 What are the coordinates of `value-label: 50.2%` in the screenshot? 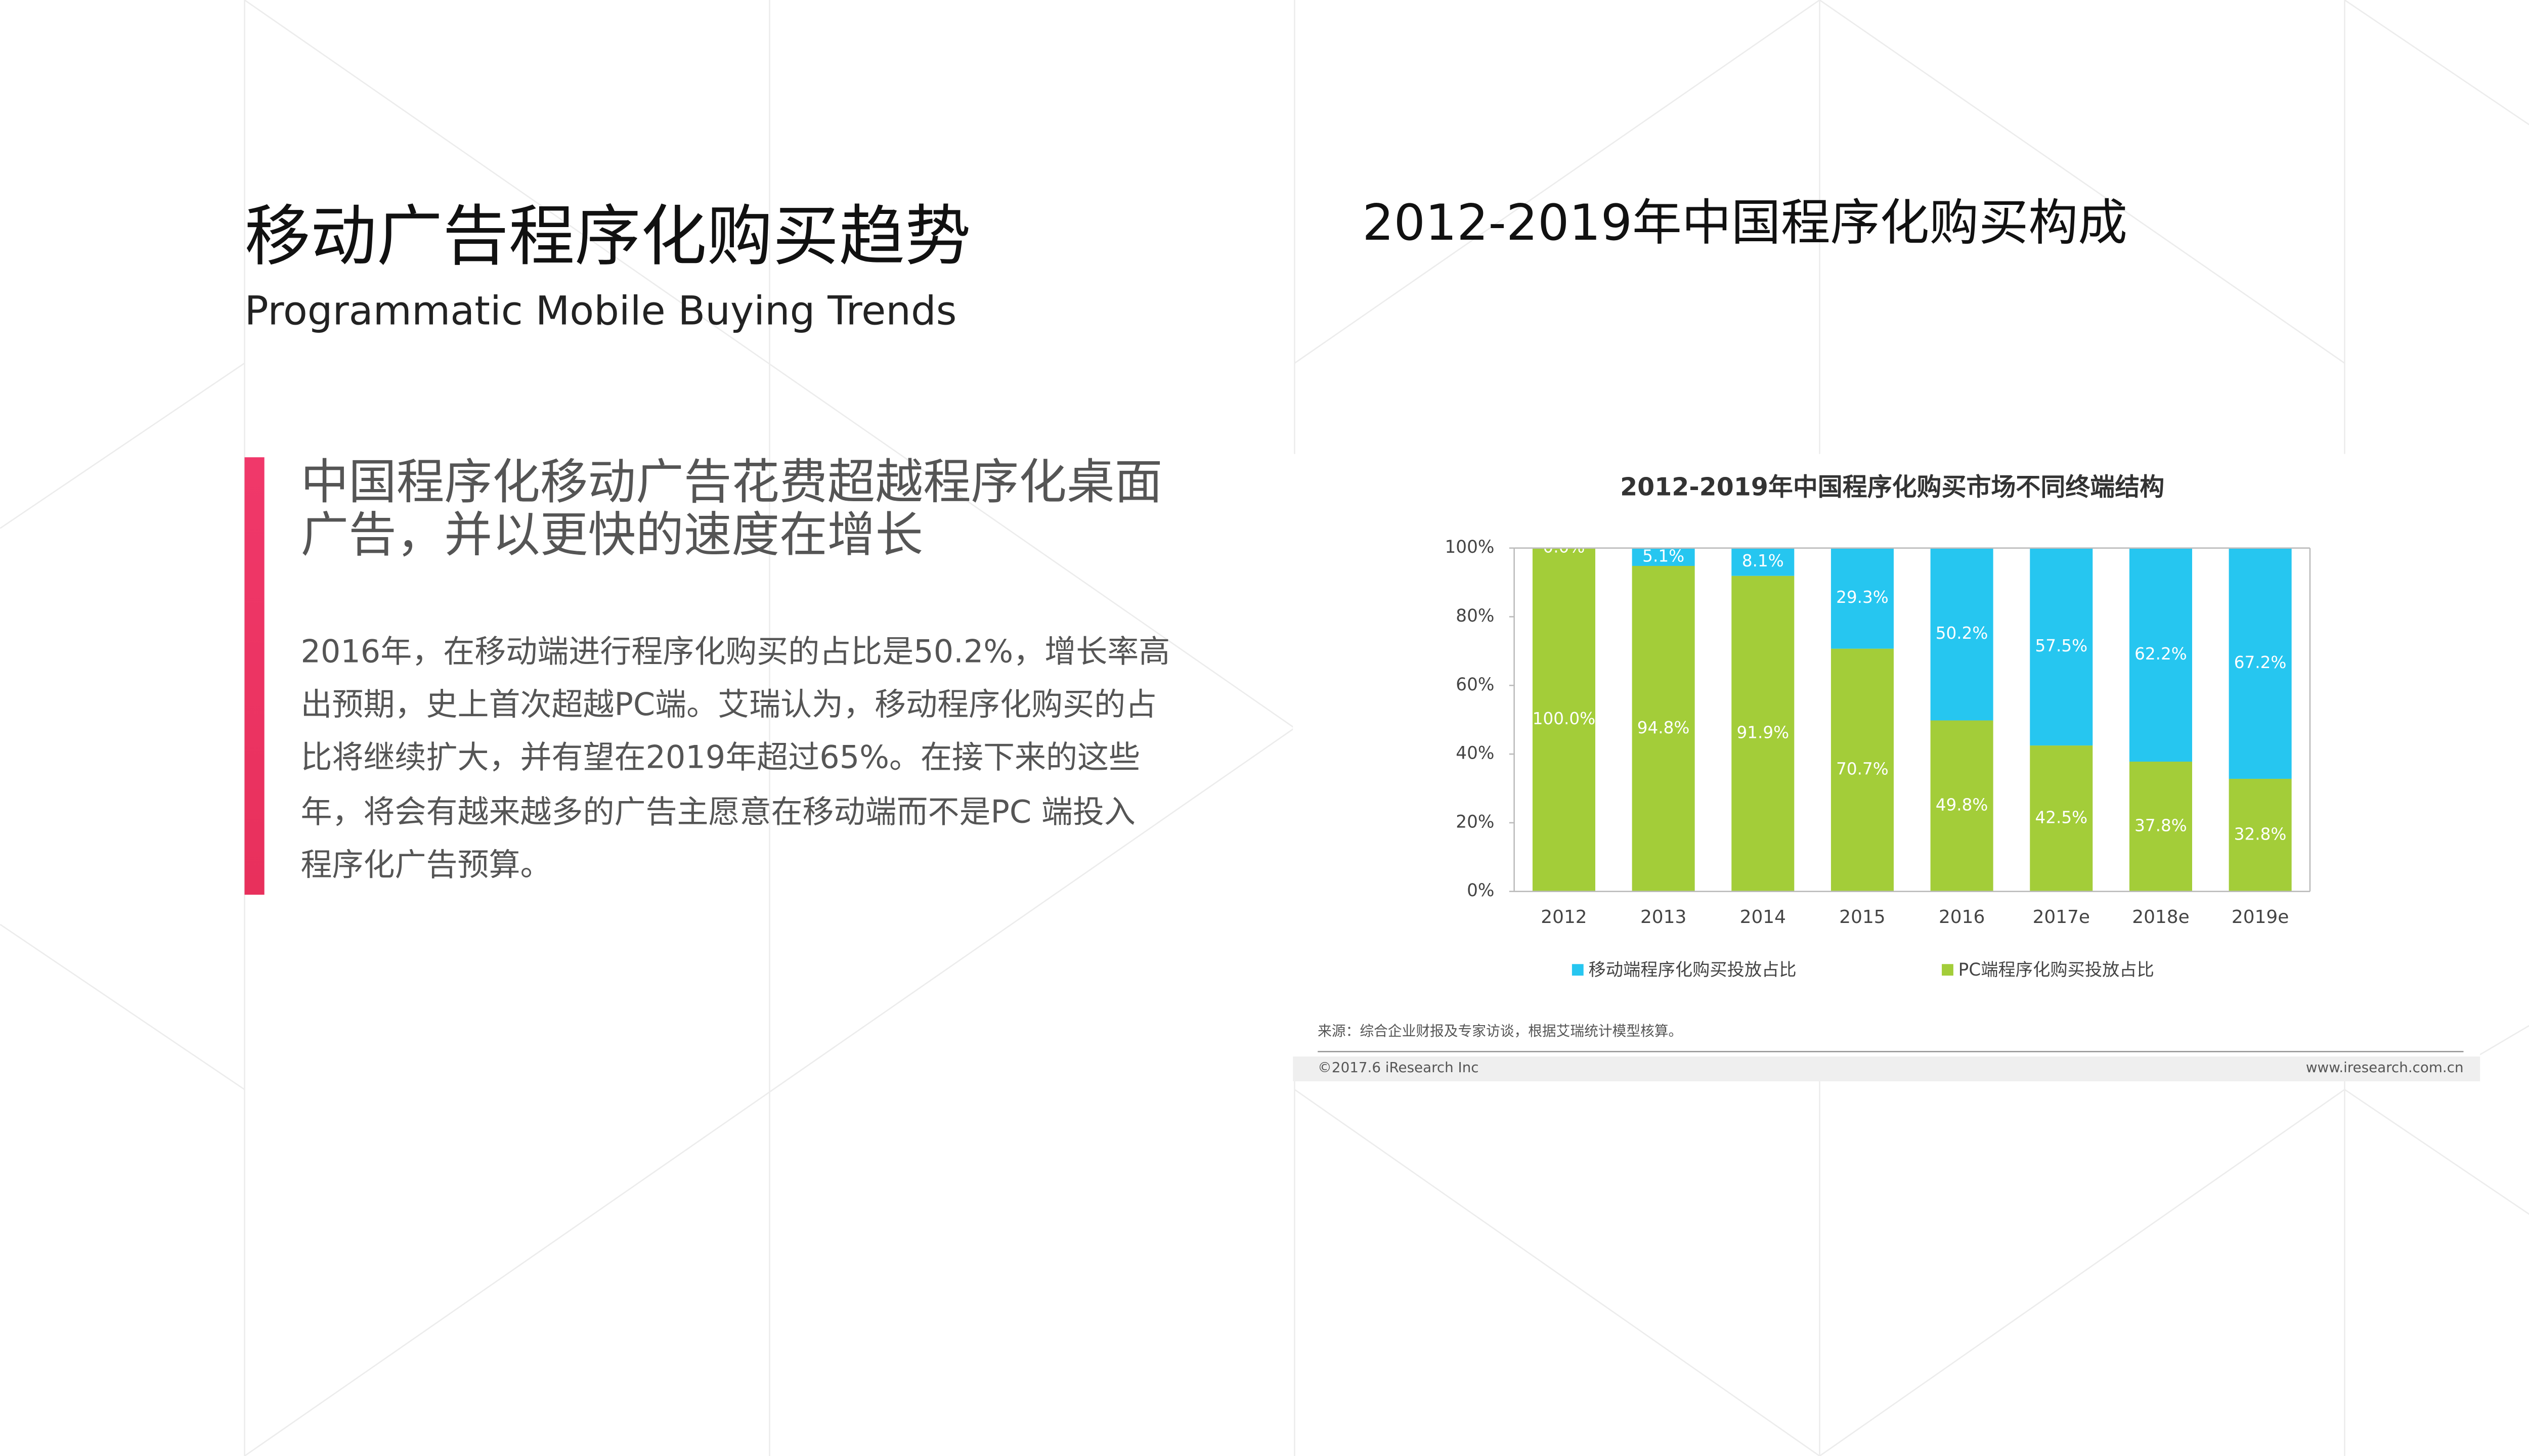 It's located at (1962, 633).